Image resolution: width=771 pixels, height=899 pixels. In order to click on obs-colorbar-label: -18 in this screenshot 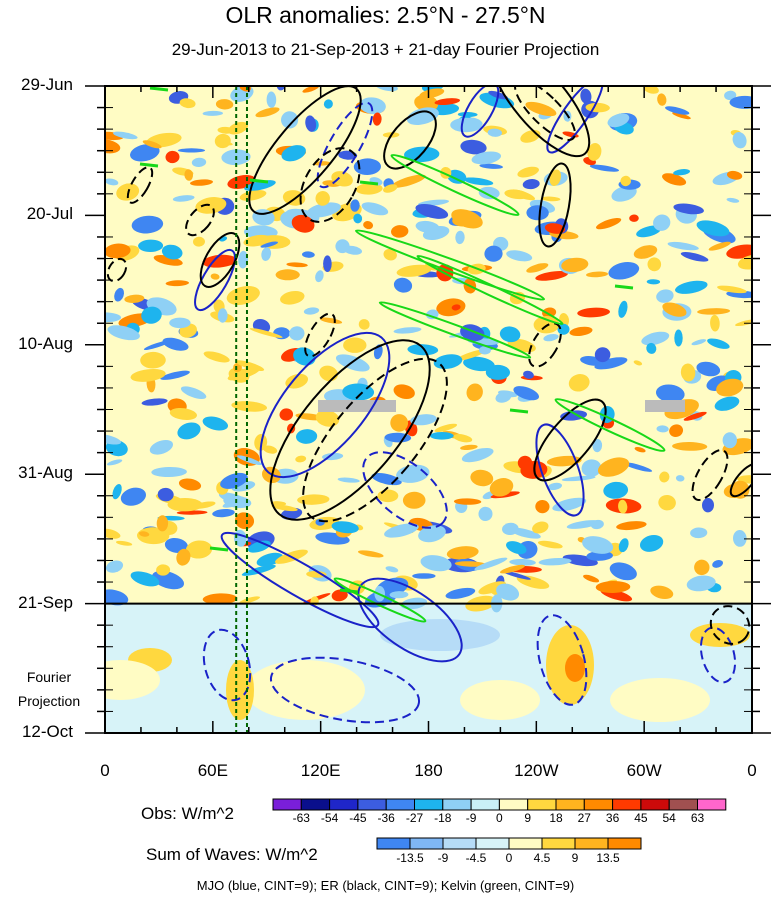, I will do `click(443, 818)`.